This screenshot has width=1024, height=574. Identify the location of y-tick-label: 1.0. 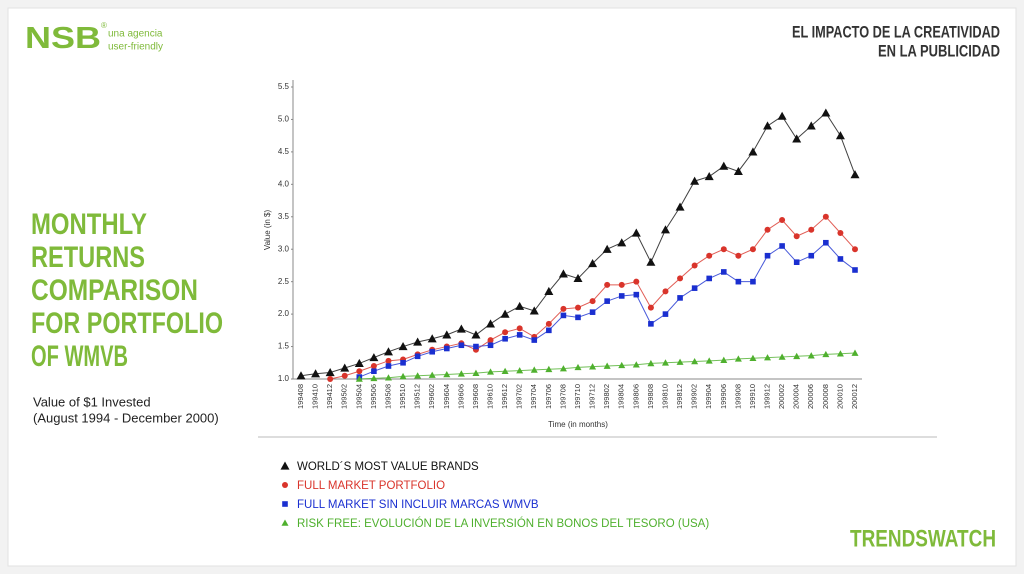
(284, 378).